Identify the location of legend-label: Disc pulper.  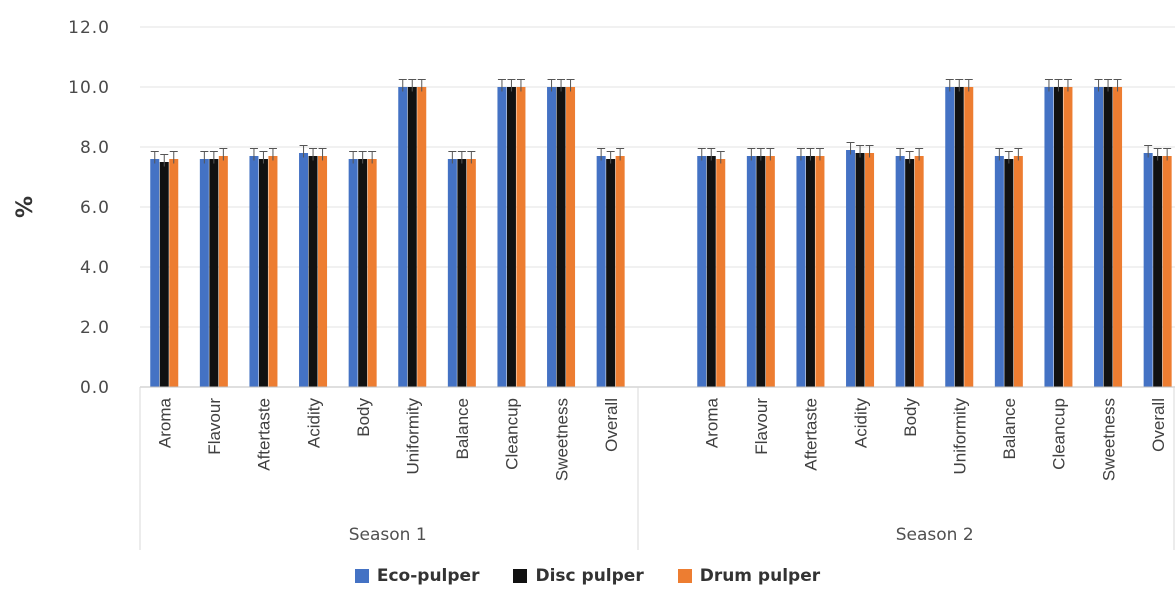
(589, 576).